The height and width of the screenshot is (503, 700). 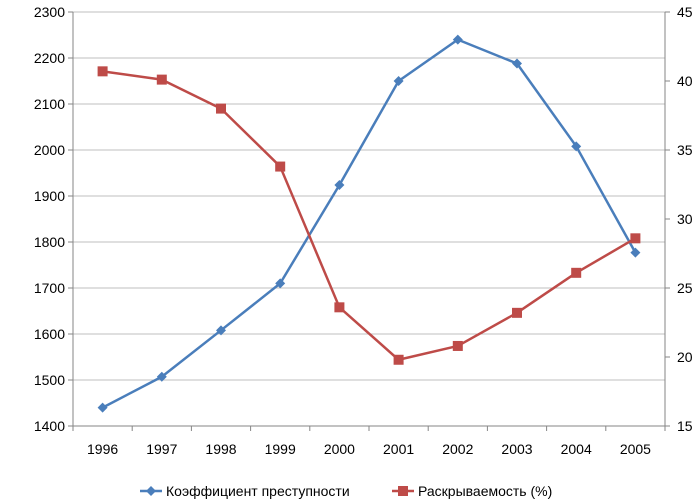 What do you see at coordinates (576, 449) in the screenshot?
I see `x-axis-tick-label: 2004` at bounding box center [576, 449].